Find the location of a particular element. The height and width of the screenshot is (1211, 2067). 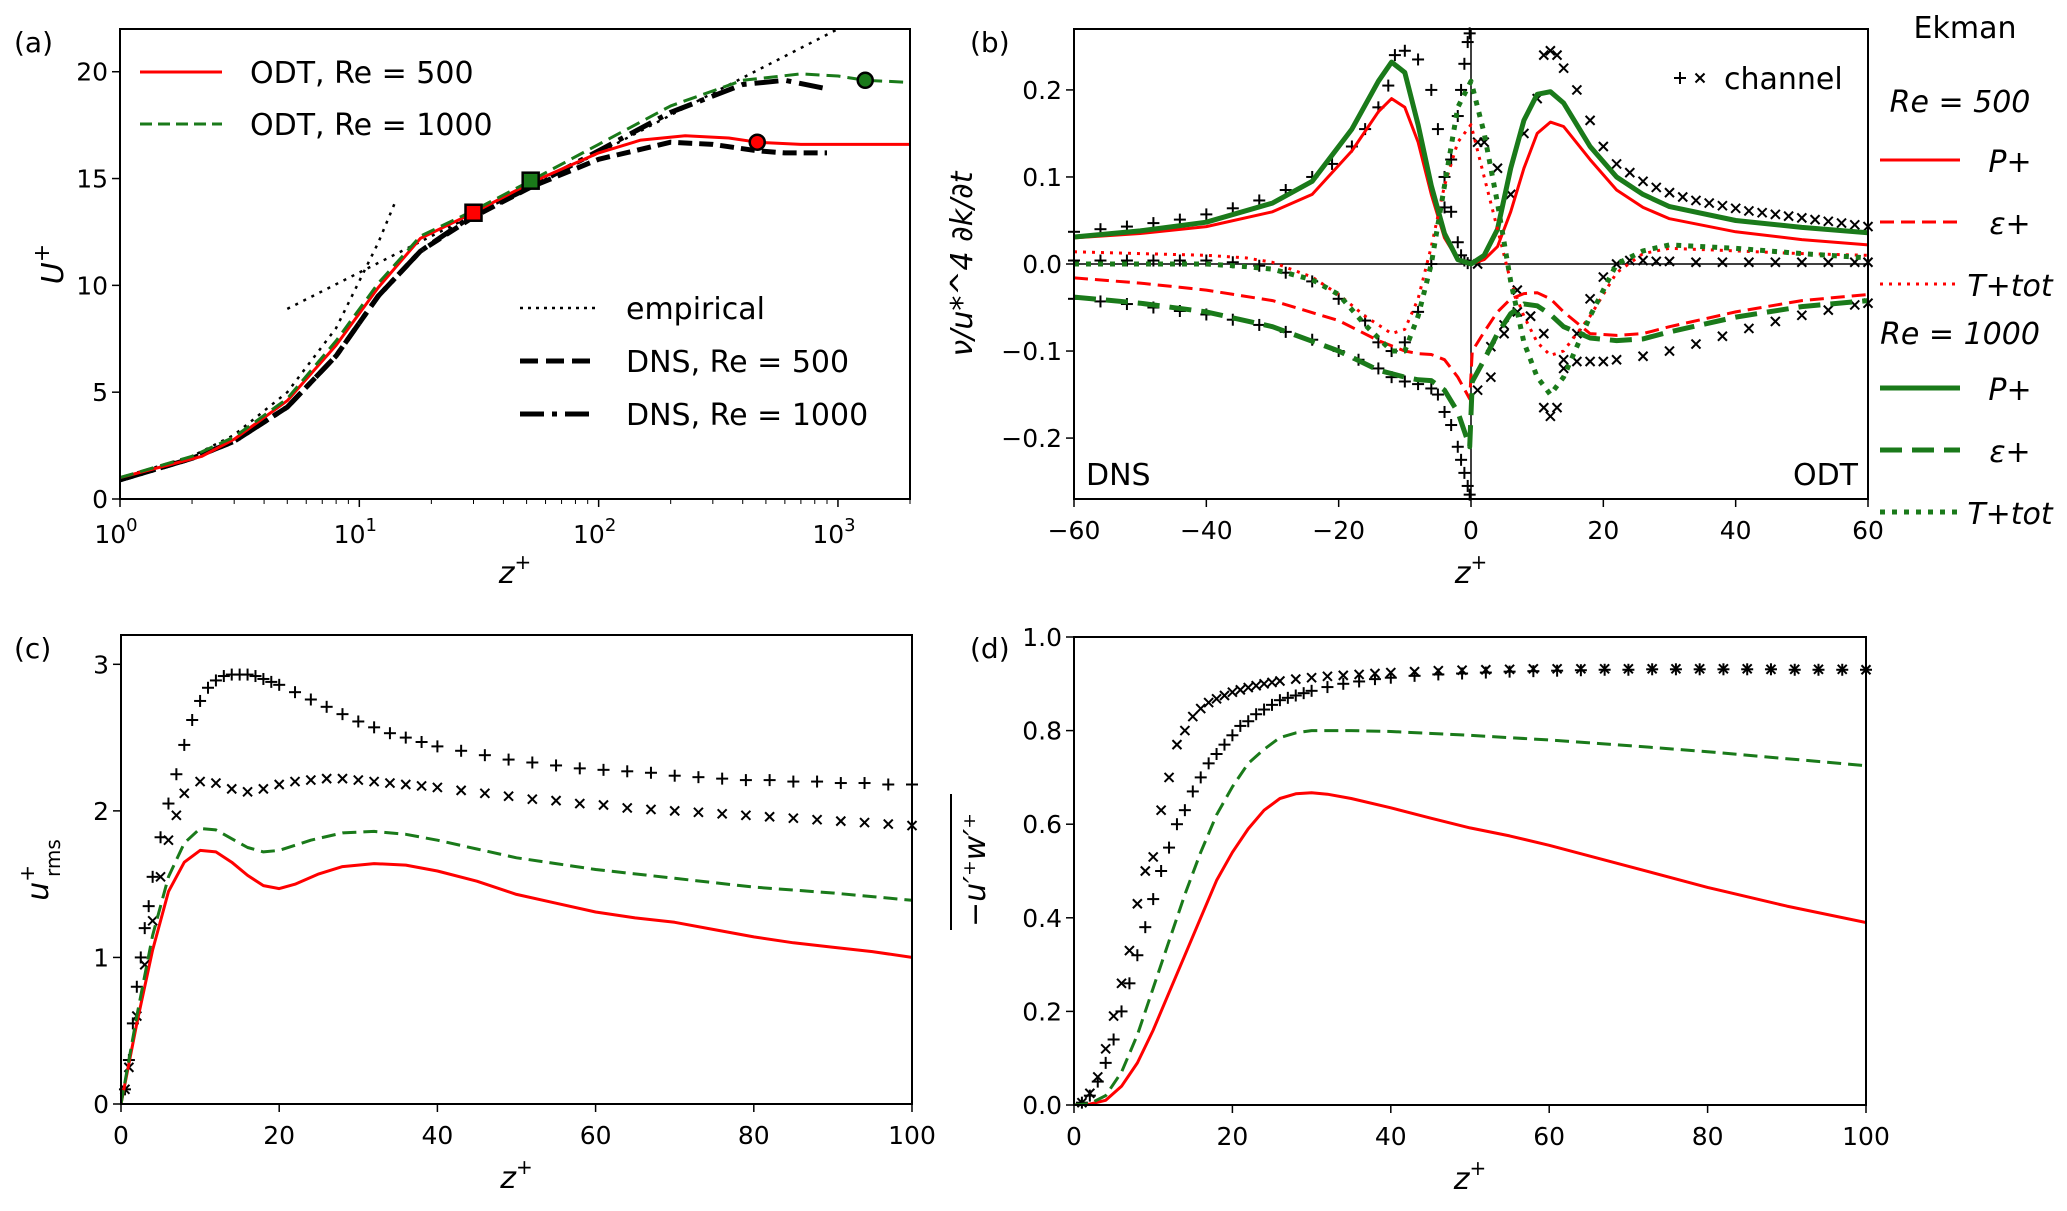

y-tick-label: 2 is located at coordinates (101, 811).